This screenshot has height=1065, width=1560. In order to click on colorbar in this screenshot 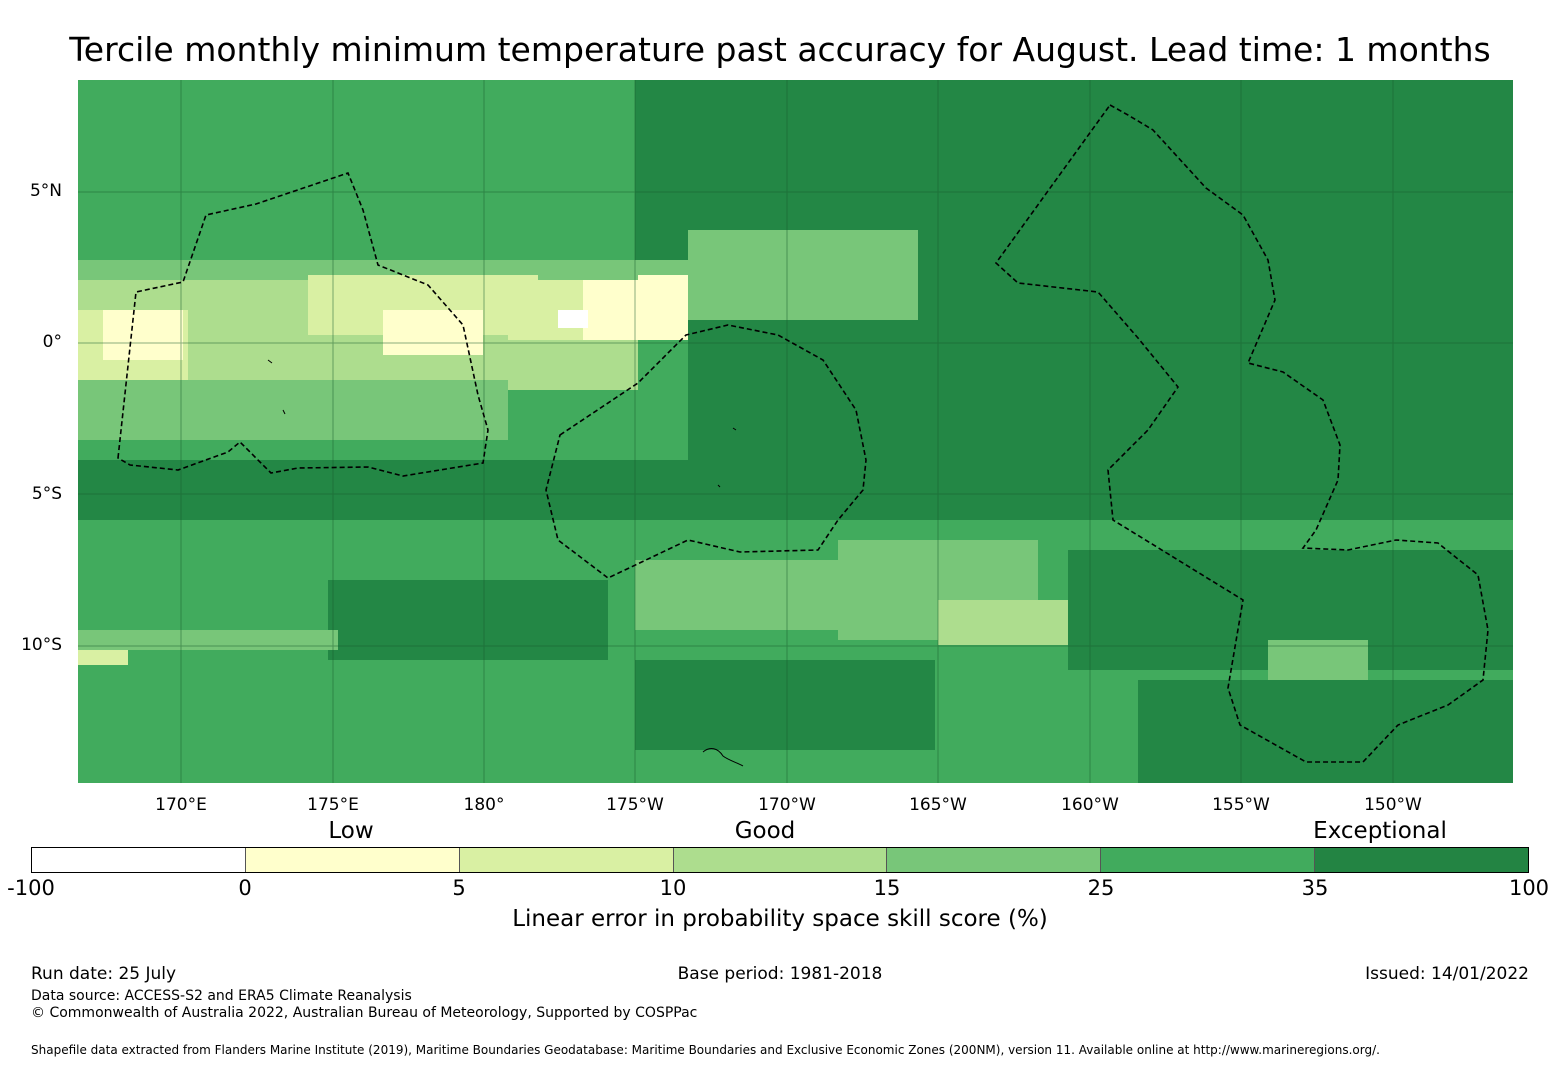, I will do `click(780, 860)`.